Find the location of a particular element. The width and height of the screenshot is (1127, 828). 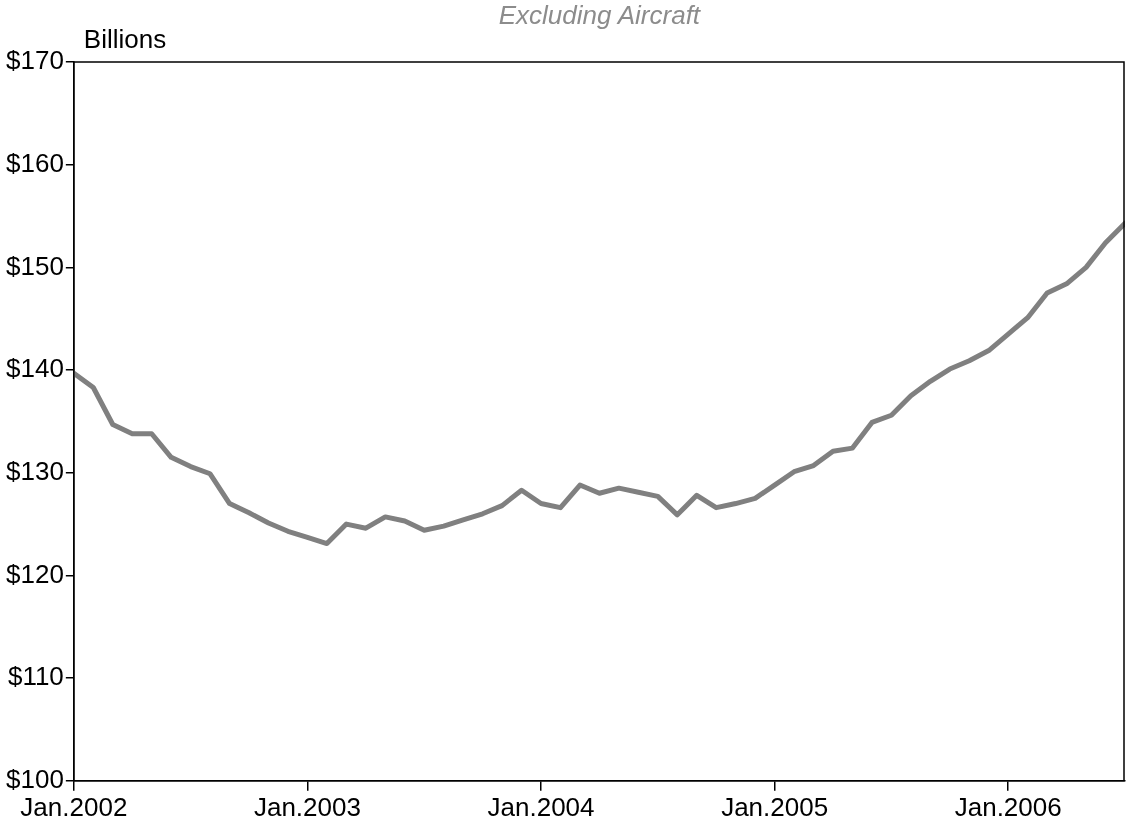

y-tick-label: $140 is located at coordinates (35, 368).